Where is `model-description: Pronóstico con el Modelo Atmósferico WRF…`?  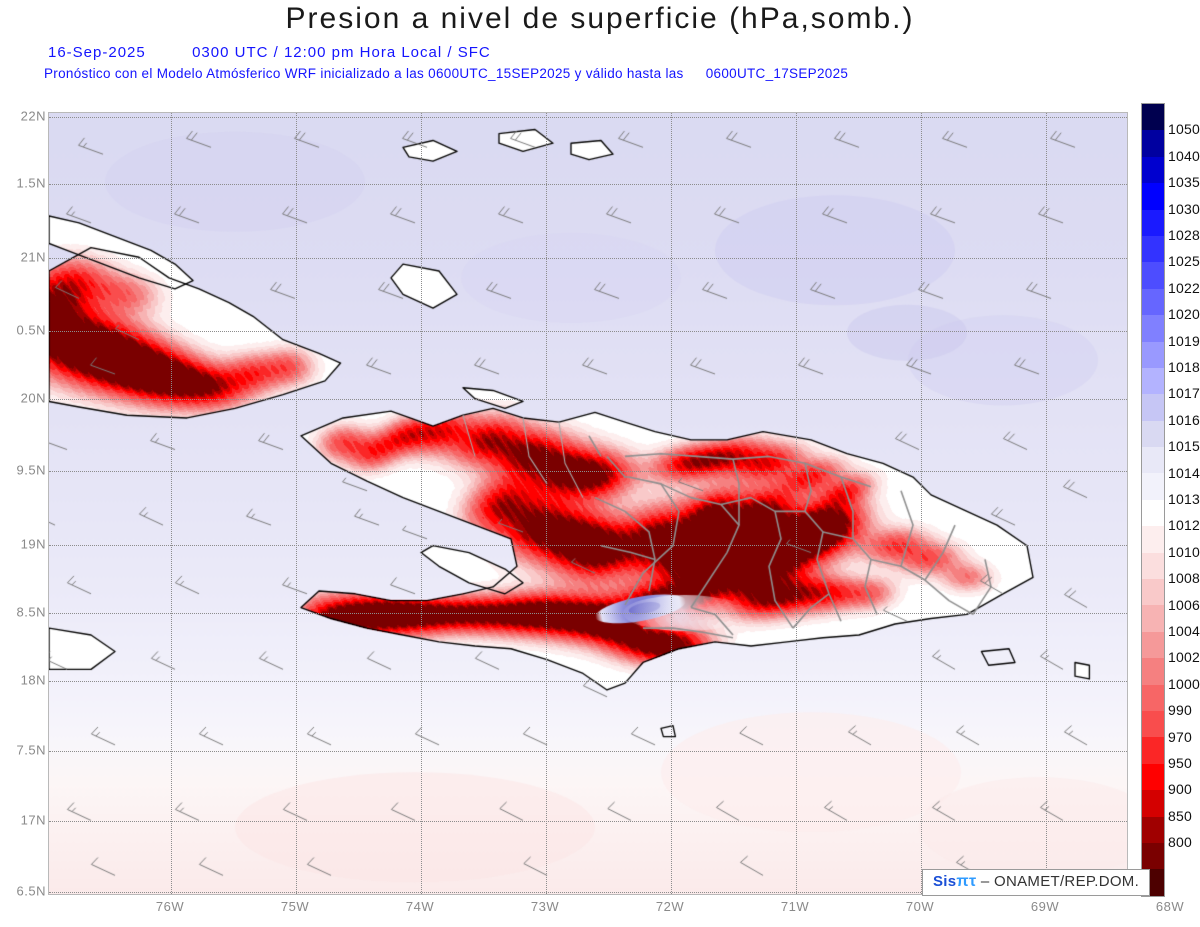 model-description: Pronóstico con el Modelo Atmósferico WRF… is located at coordinates (619, 73).